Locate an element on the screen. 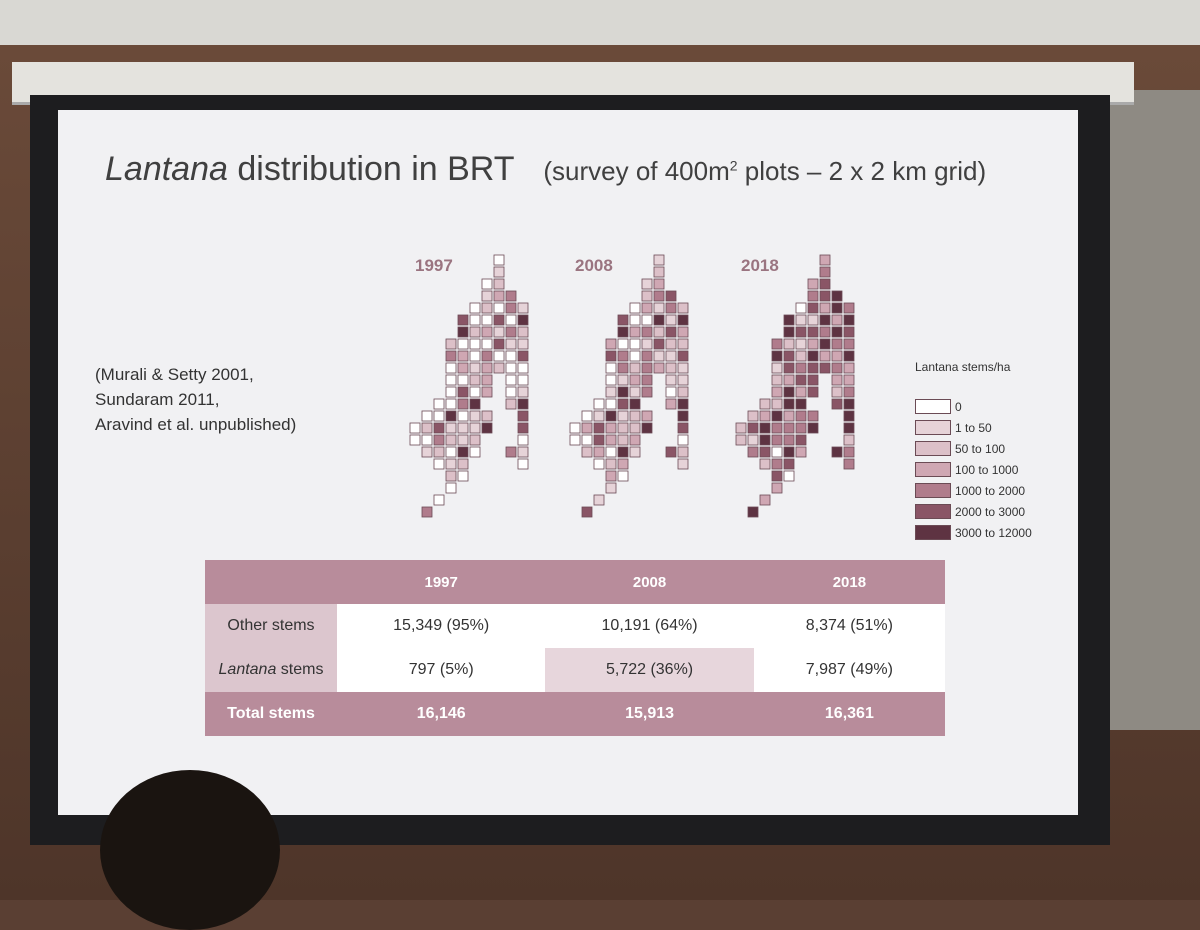  legend-swatch is located at coordinates (933, 427).